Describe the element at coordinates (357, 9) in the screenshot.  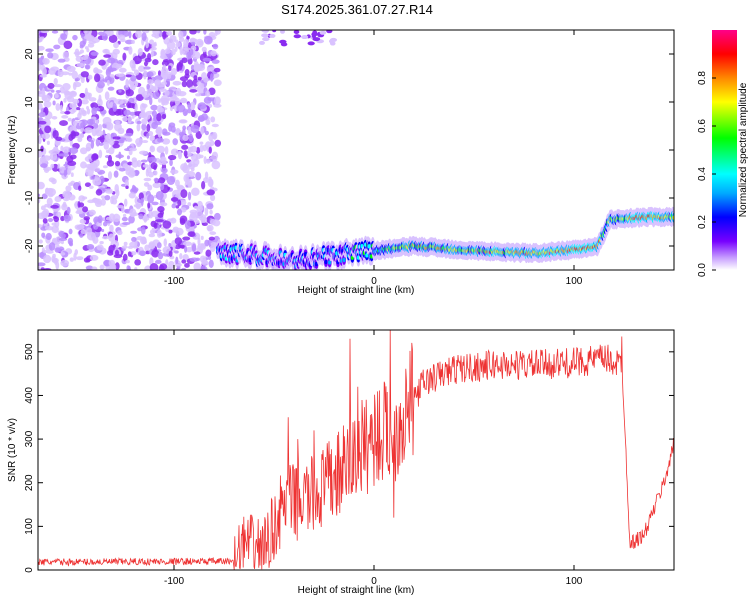
I see `chart-title: S174.2025.361.07.27.R14` at that location.